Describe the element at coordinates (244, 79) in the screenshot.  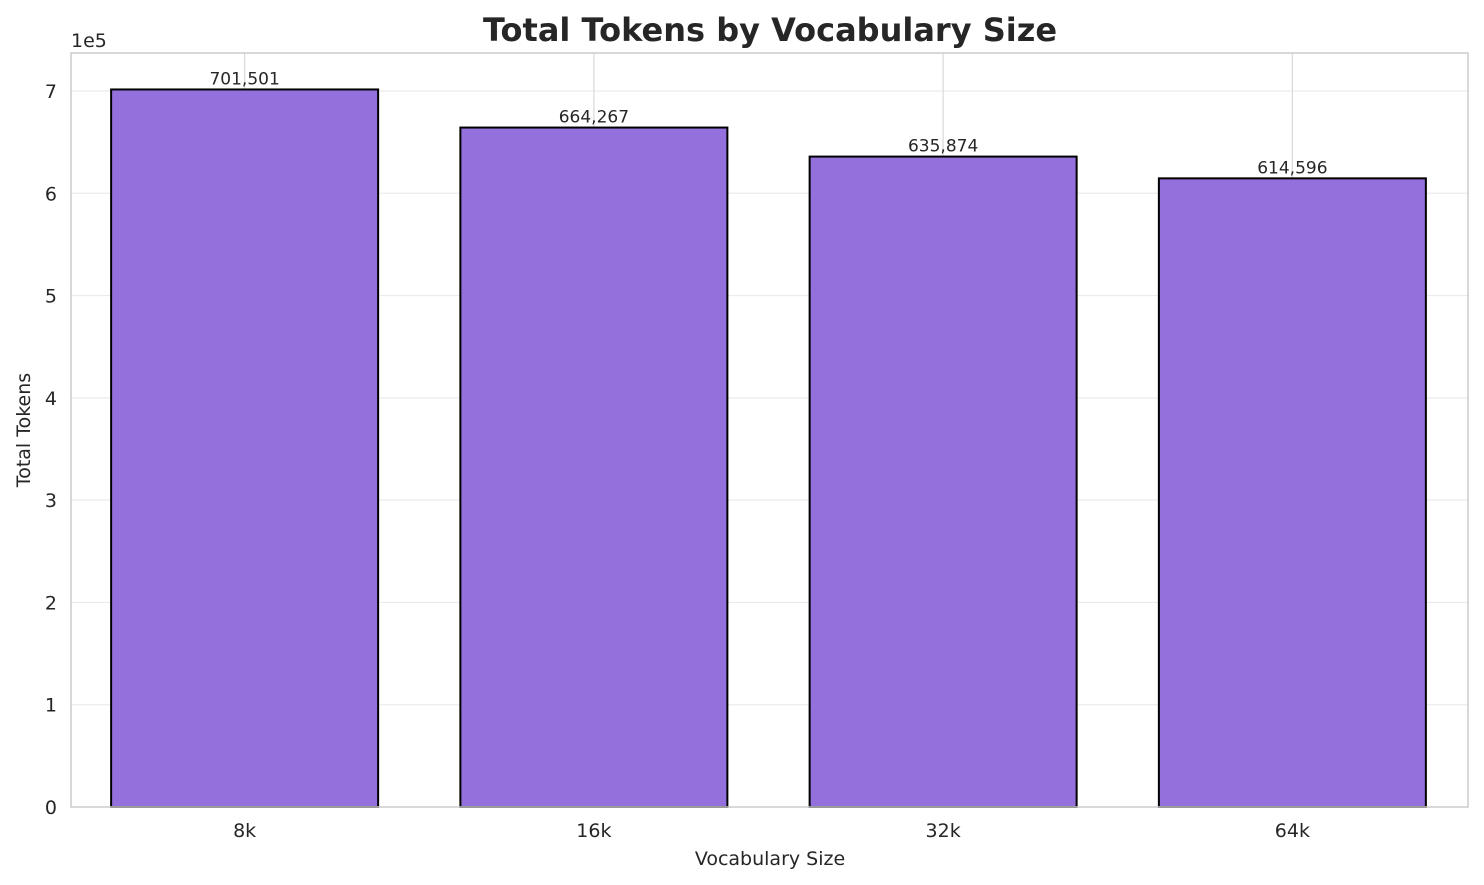
I see `bar-value-label: 701,501` at that location.